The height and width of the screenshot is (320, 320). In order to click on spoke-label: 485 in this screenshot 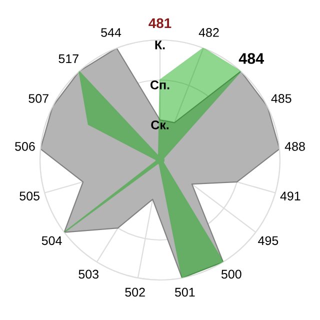, I will do `click(281, 98)`.